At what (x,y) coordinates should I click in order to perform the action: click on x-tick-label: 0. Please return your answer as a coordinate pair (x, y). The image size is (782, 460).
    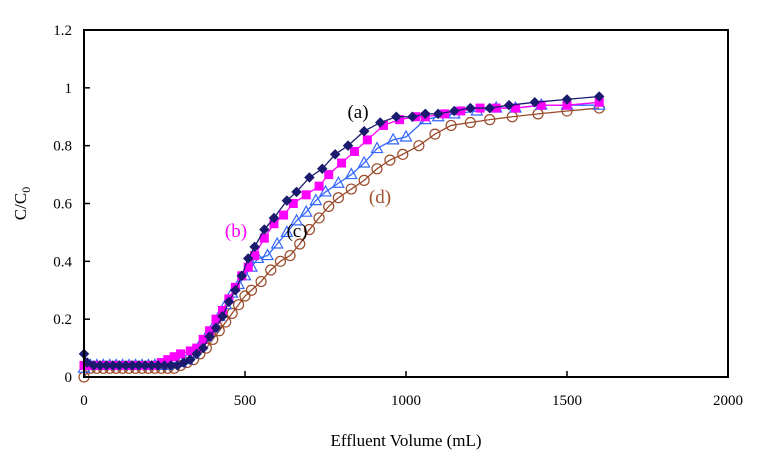
    Looking at the image, I should click on (84, 401).